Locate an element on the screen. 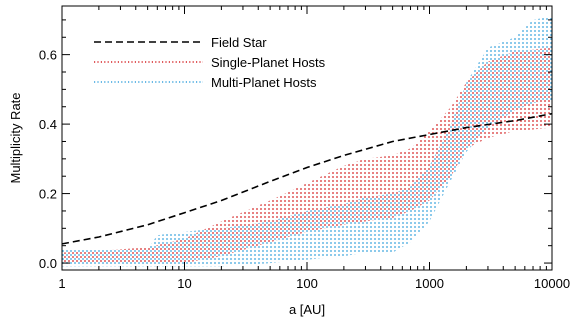 The height and width of the screenshot is (320, 573). y-tick-label: 0.4 is located at coordinates (48, 124).